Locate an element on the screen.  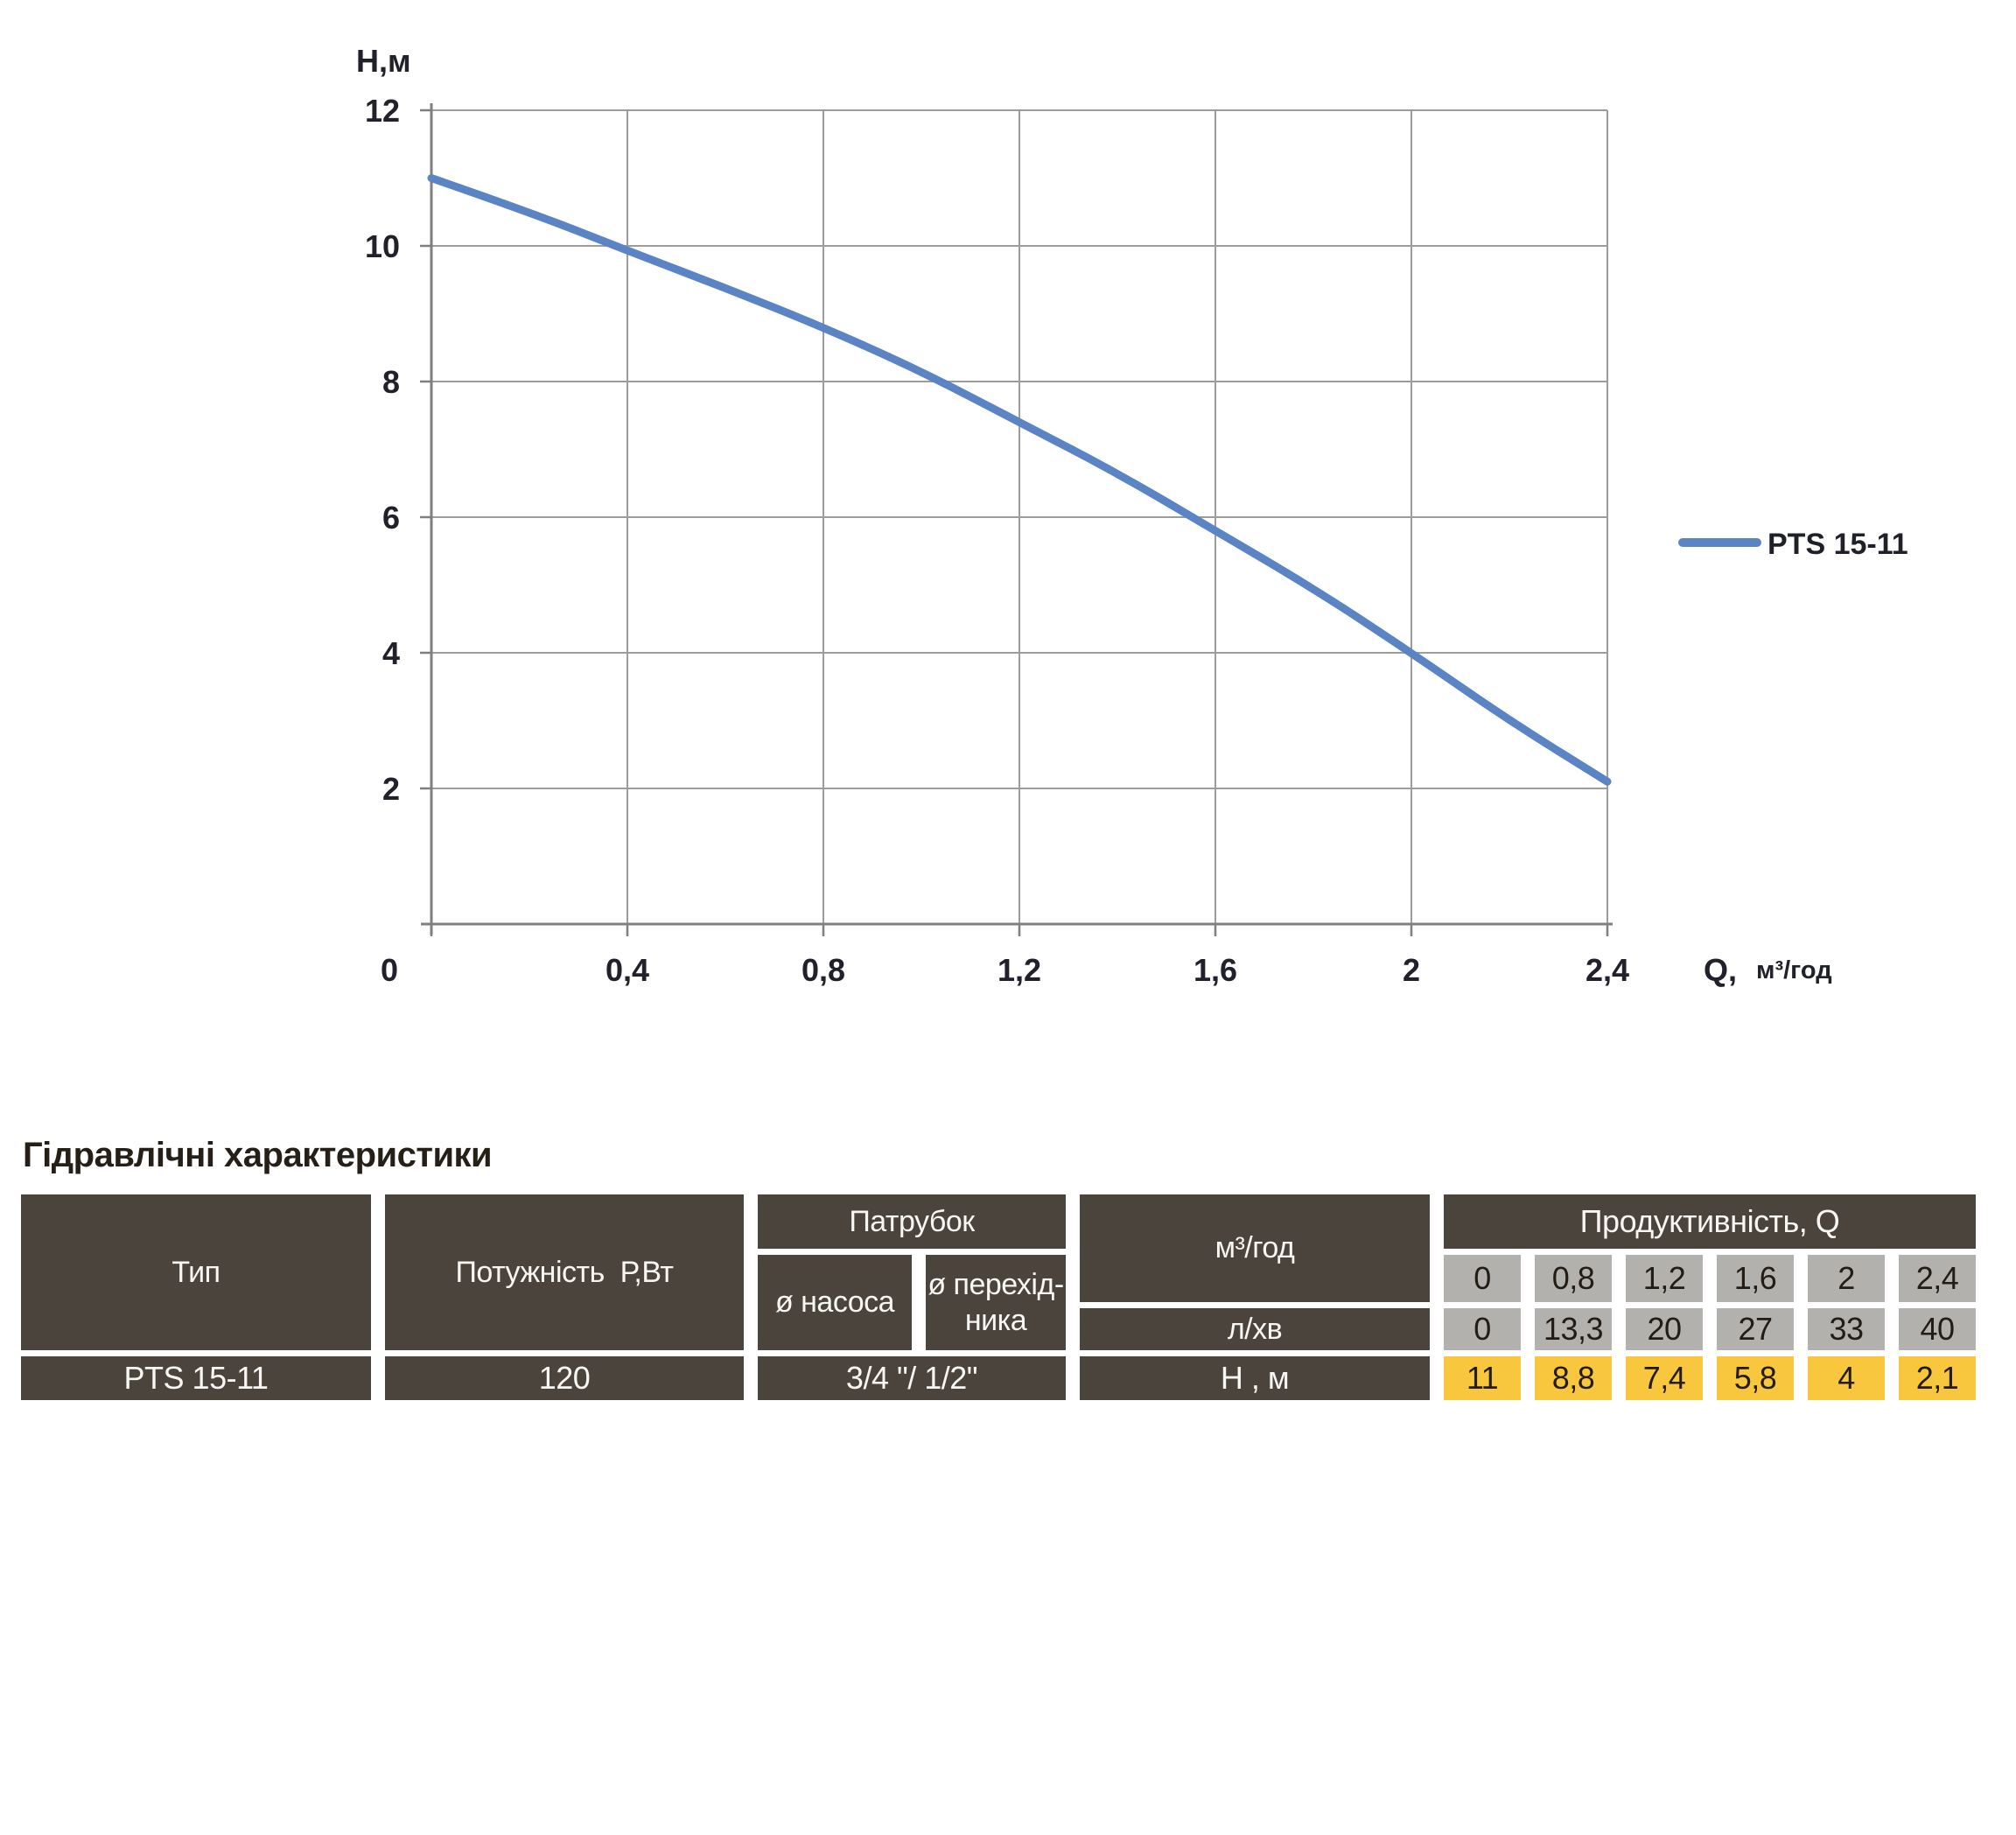
q-m3h-value-cell: 2,4 is located at coordinates (1937, 1279).